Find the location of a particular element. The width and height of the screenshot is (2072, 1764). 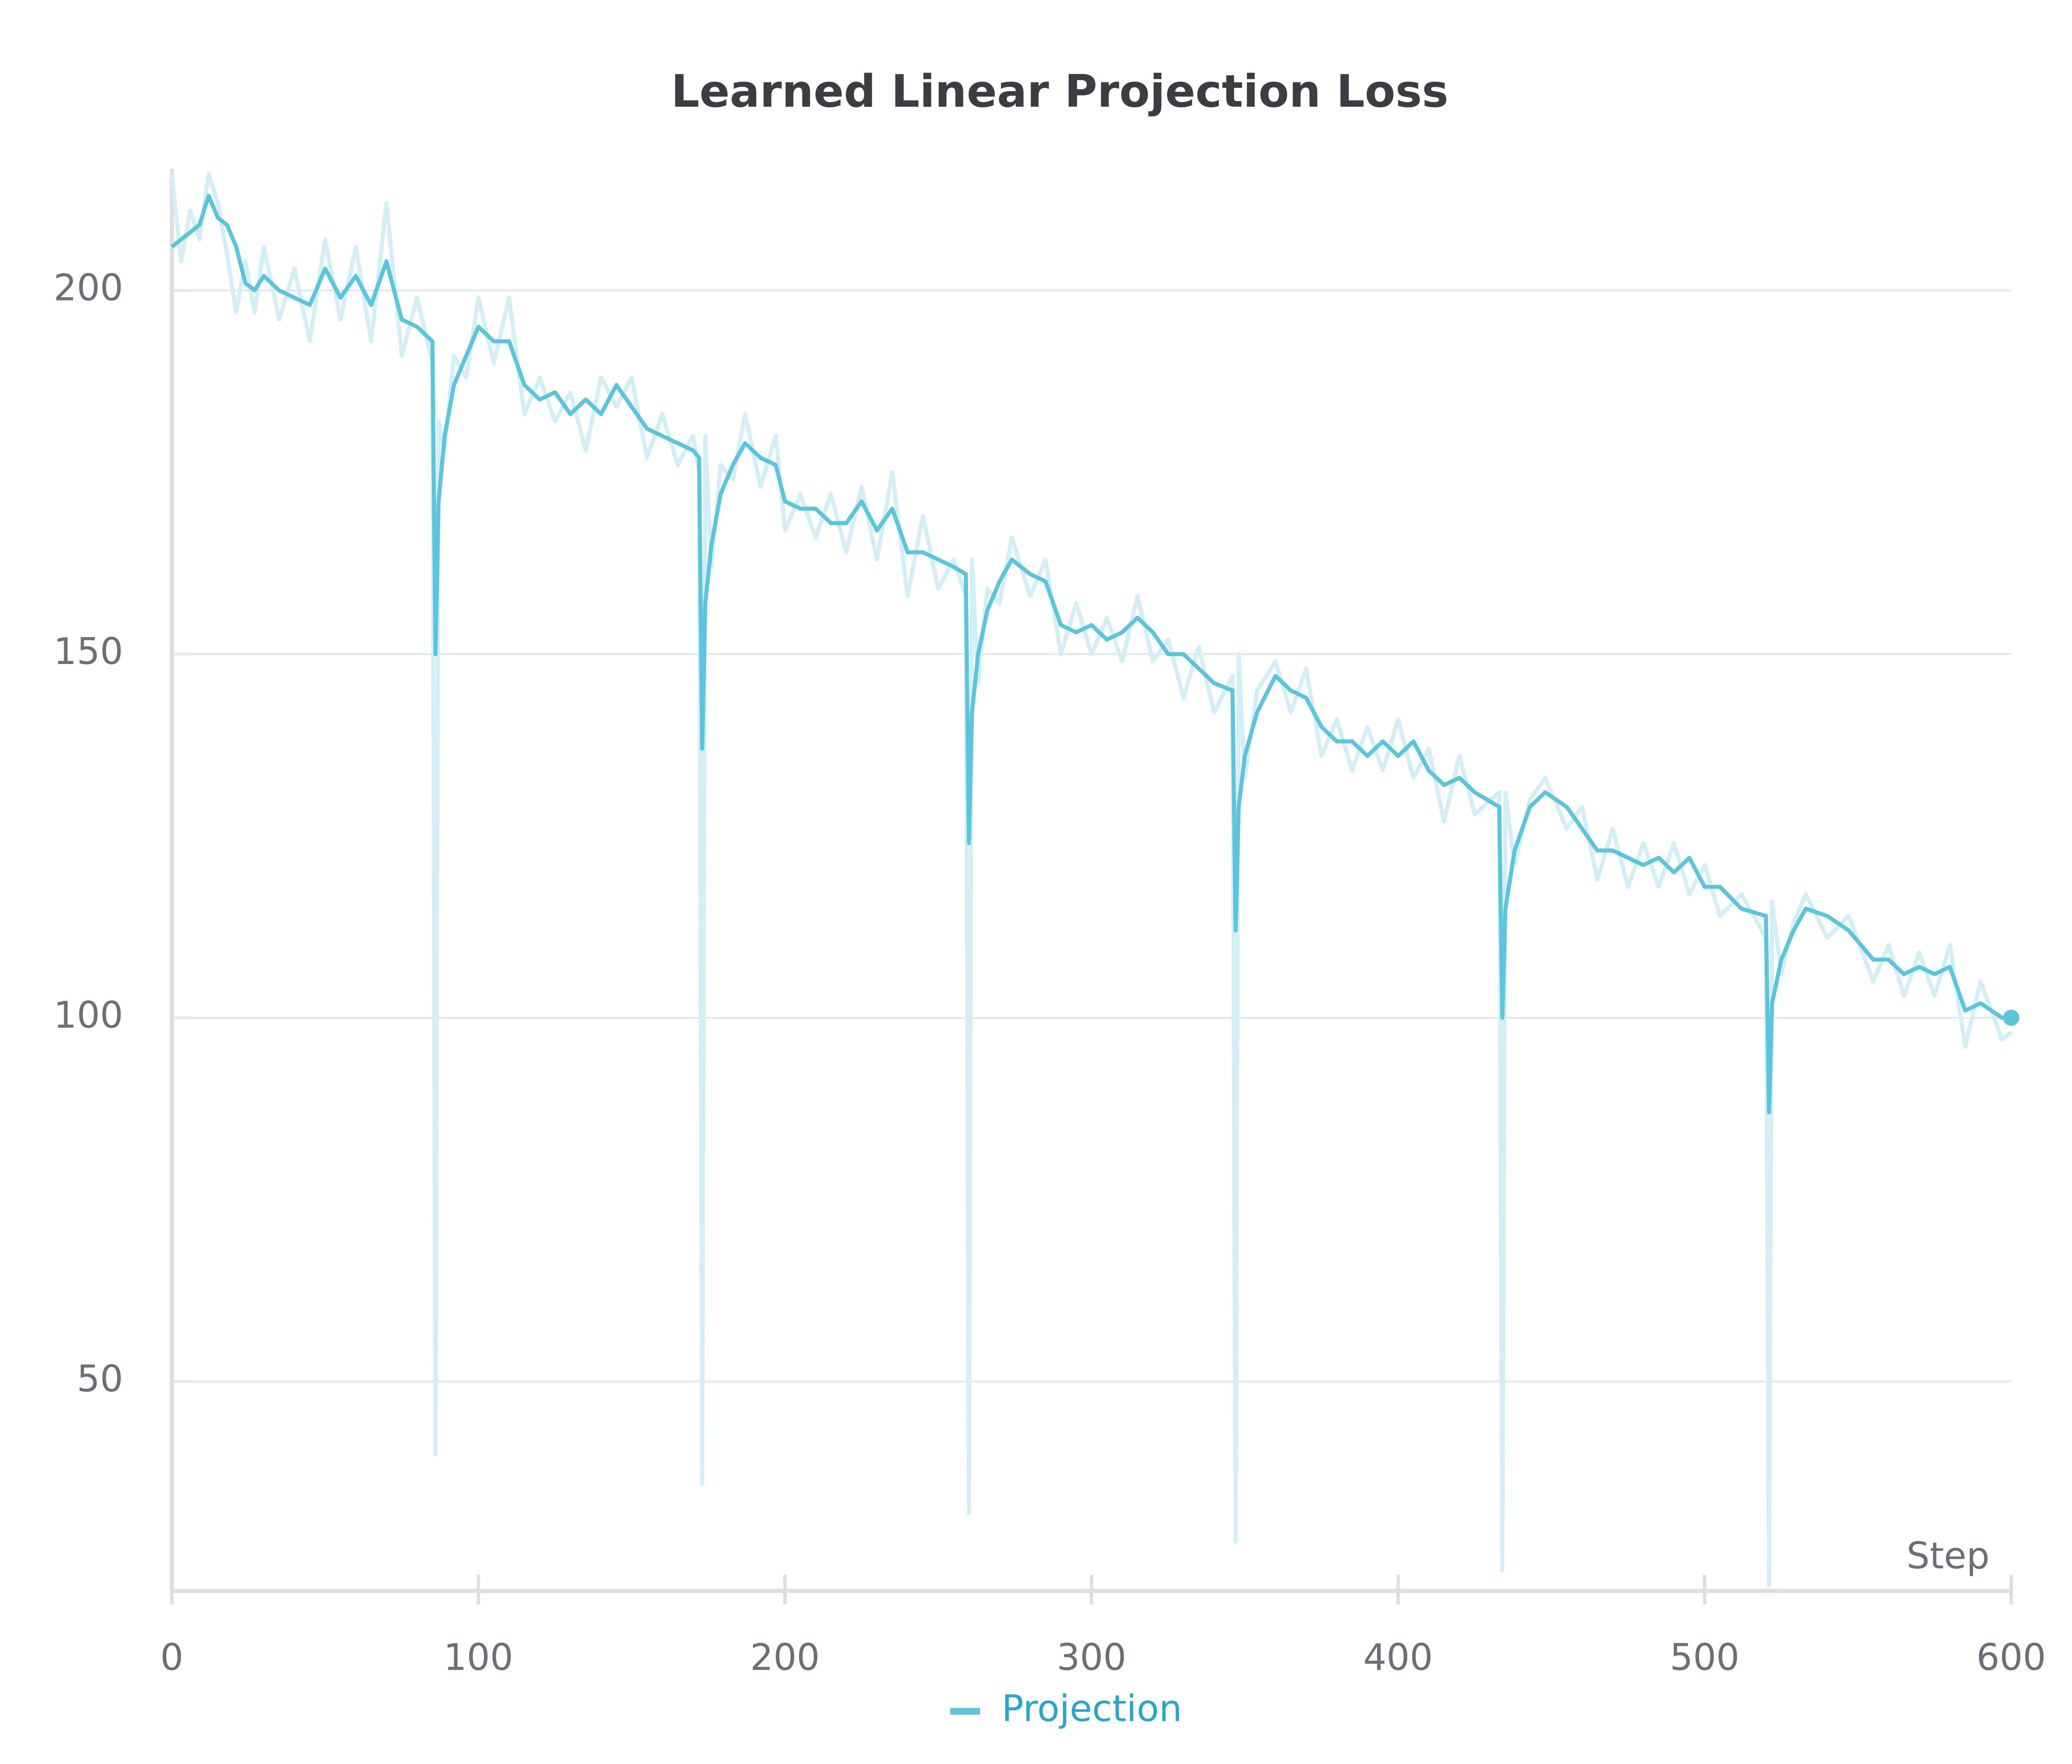

x-tick-label: 300 is located at coordinates (1091, 1657).